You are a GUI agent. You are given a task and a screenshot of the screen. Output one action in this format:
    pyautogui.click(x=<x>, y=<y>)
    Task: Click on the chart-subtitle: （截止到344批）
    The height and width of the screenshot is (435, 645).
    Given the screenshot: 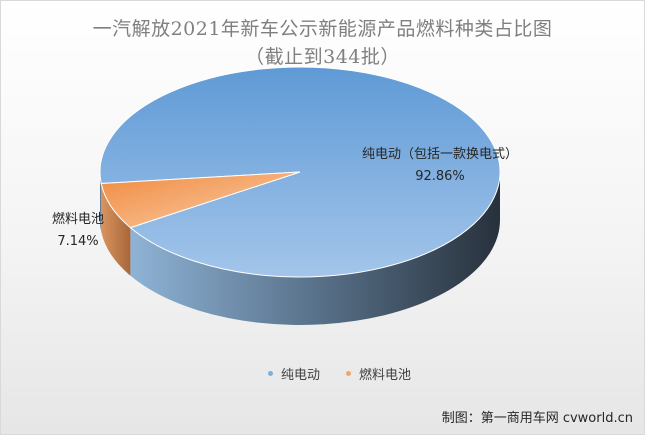 What is the action you would take?
    pyautogui.click(x=322, y=57)
    